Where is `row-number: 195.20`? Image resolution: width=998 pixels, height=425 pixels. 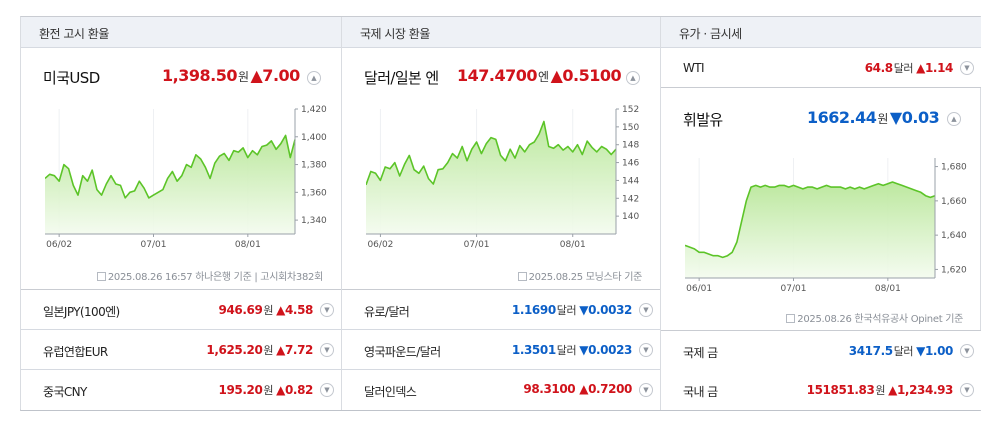
row-number: 195.20 is located at coordinates (240, 390).